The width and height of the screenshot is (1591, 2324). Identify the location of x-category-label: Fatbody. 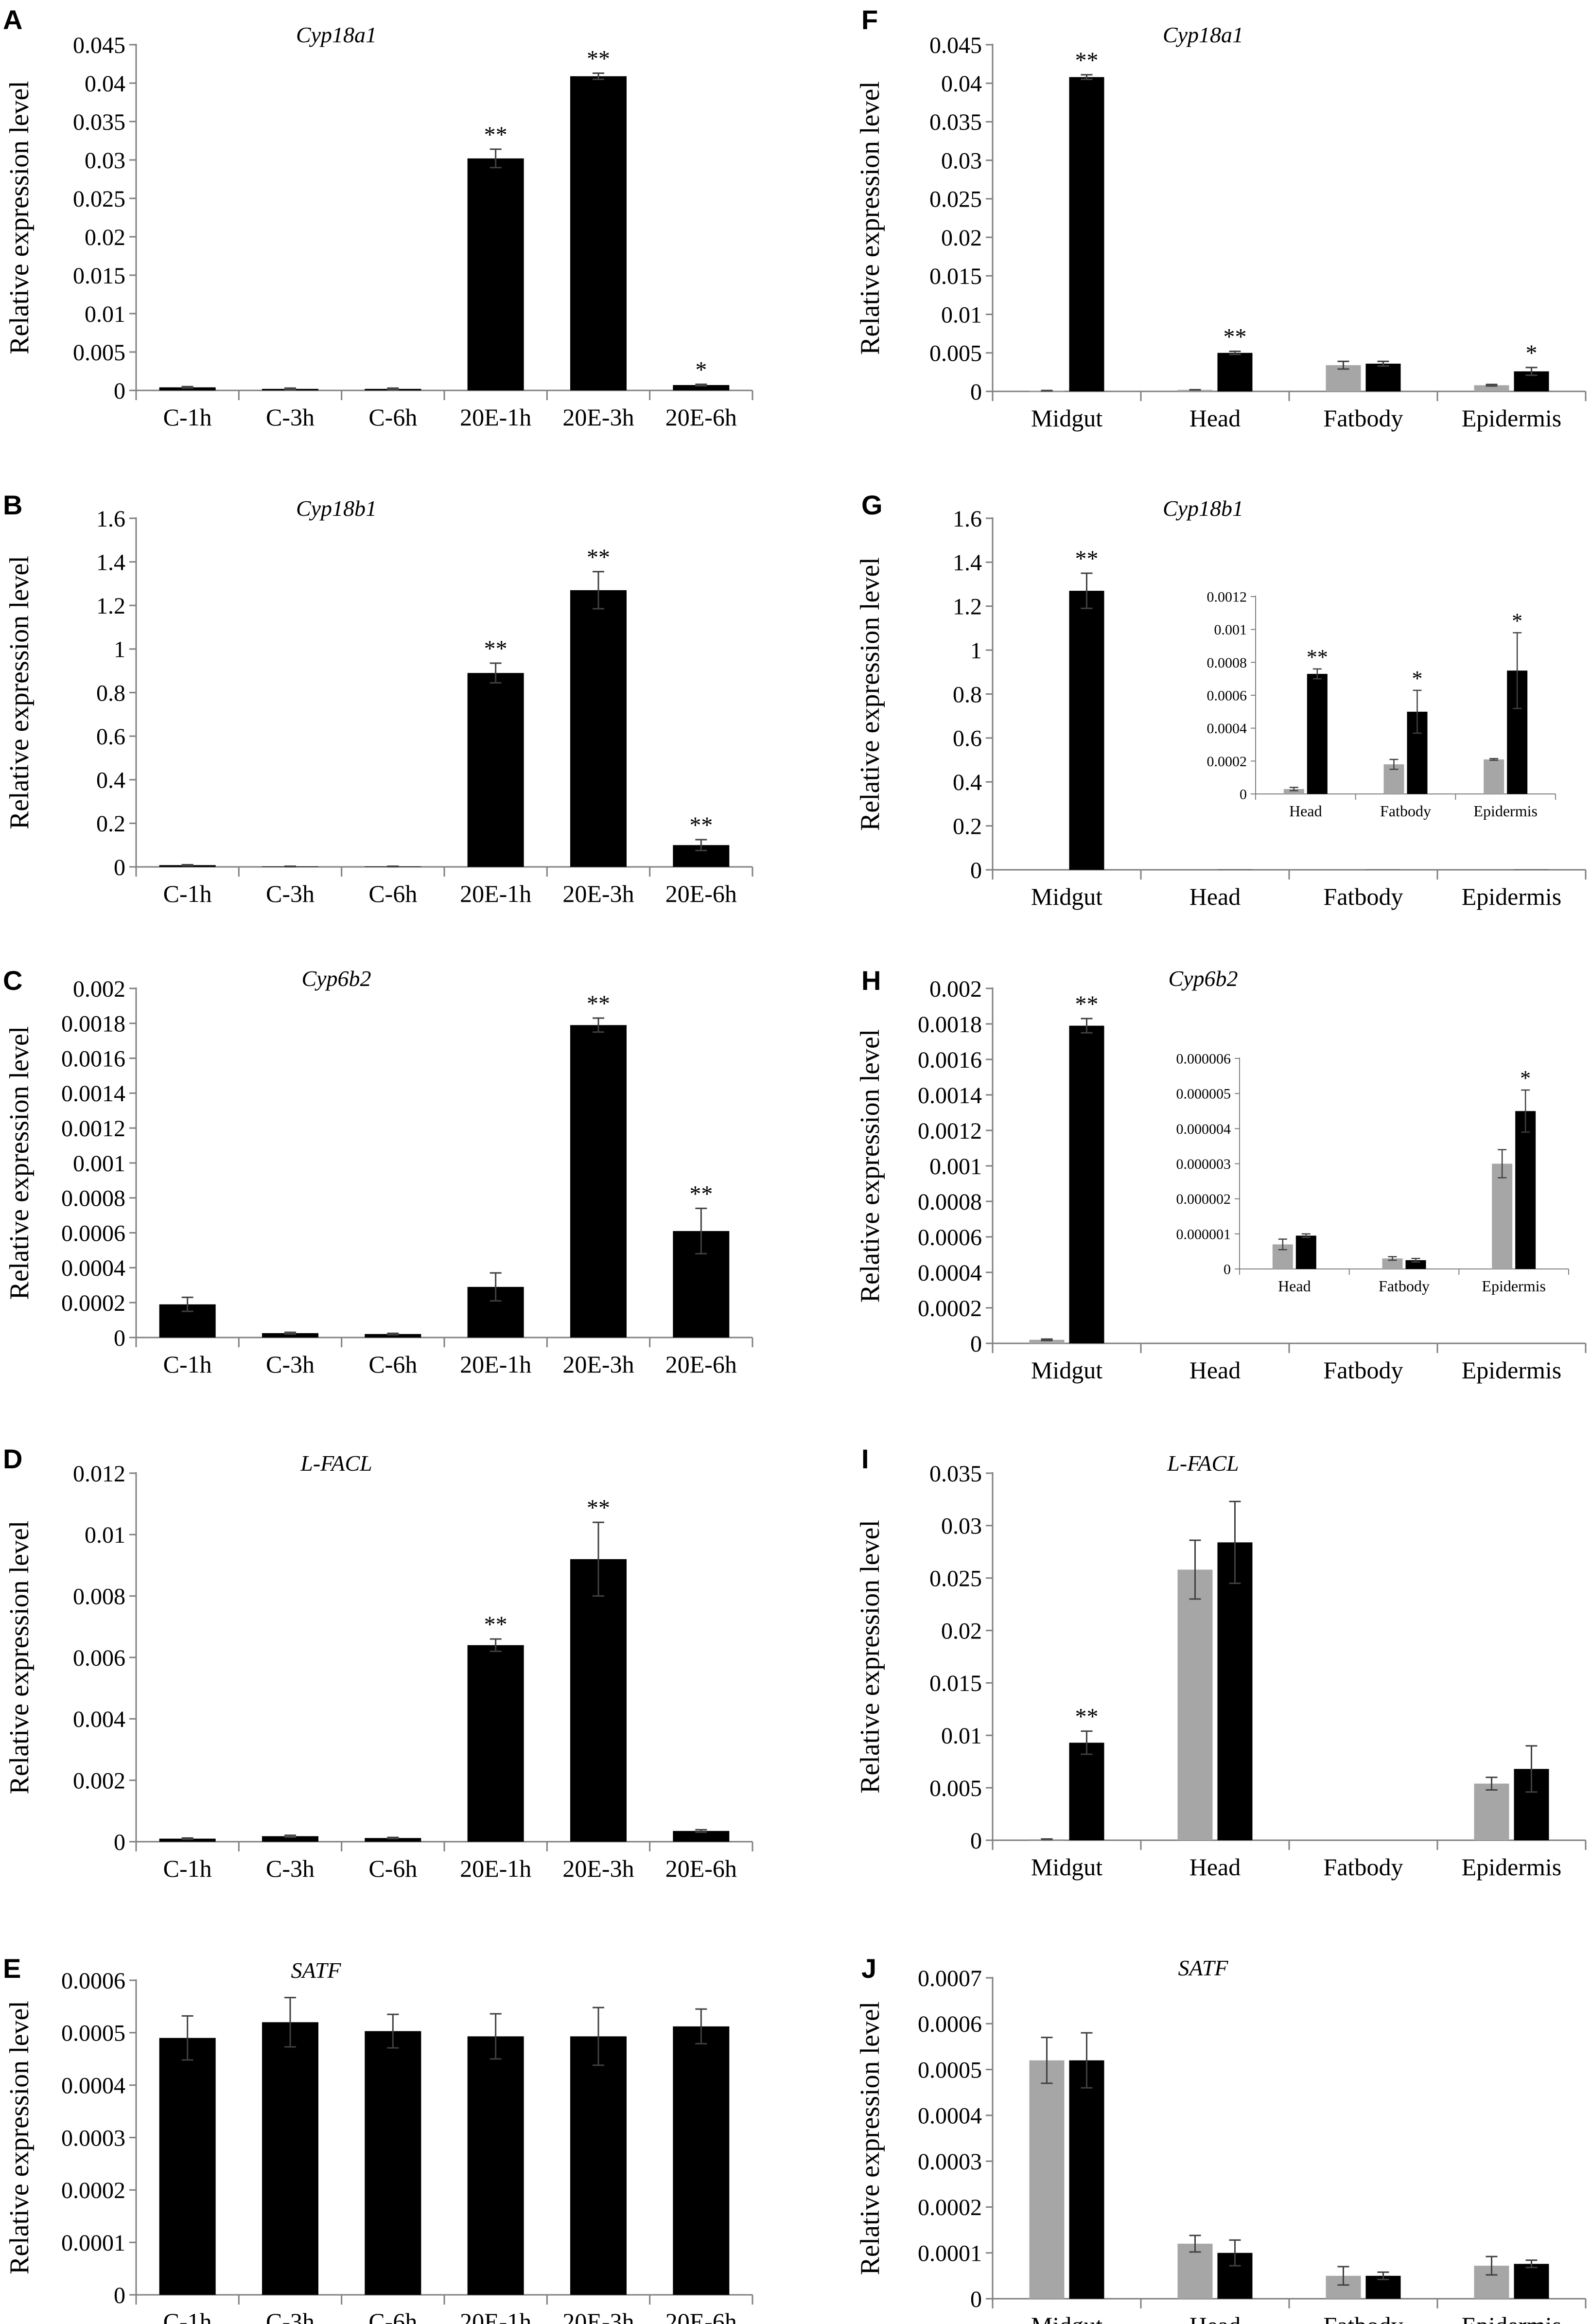
(1363, 1867).